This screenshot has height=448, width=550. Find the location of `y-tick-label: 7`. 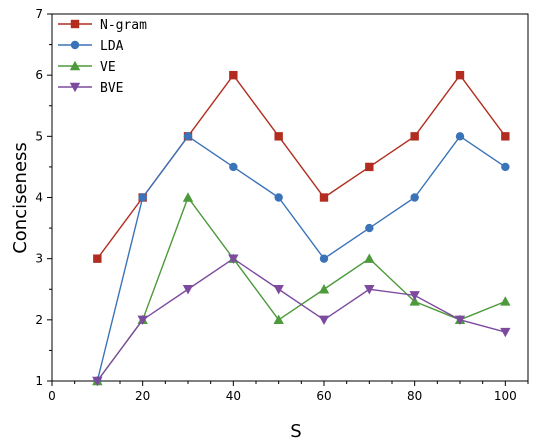

y-tick-label: 7 is located at coordinates (39, 14).